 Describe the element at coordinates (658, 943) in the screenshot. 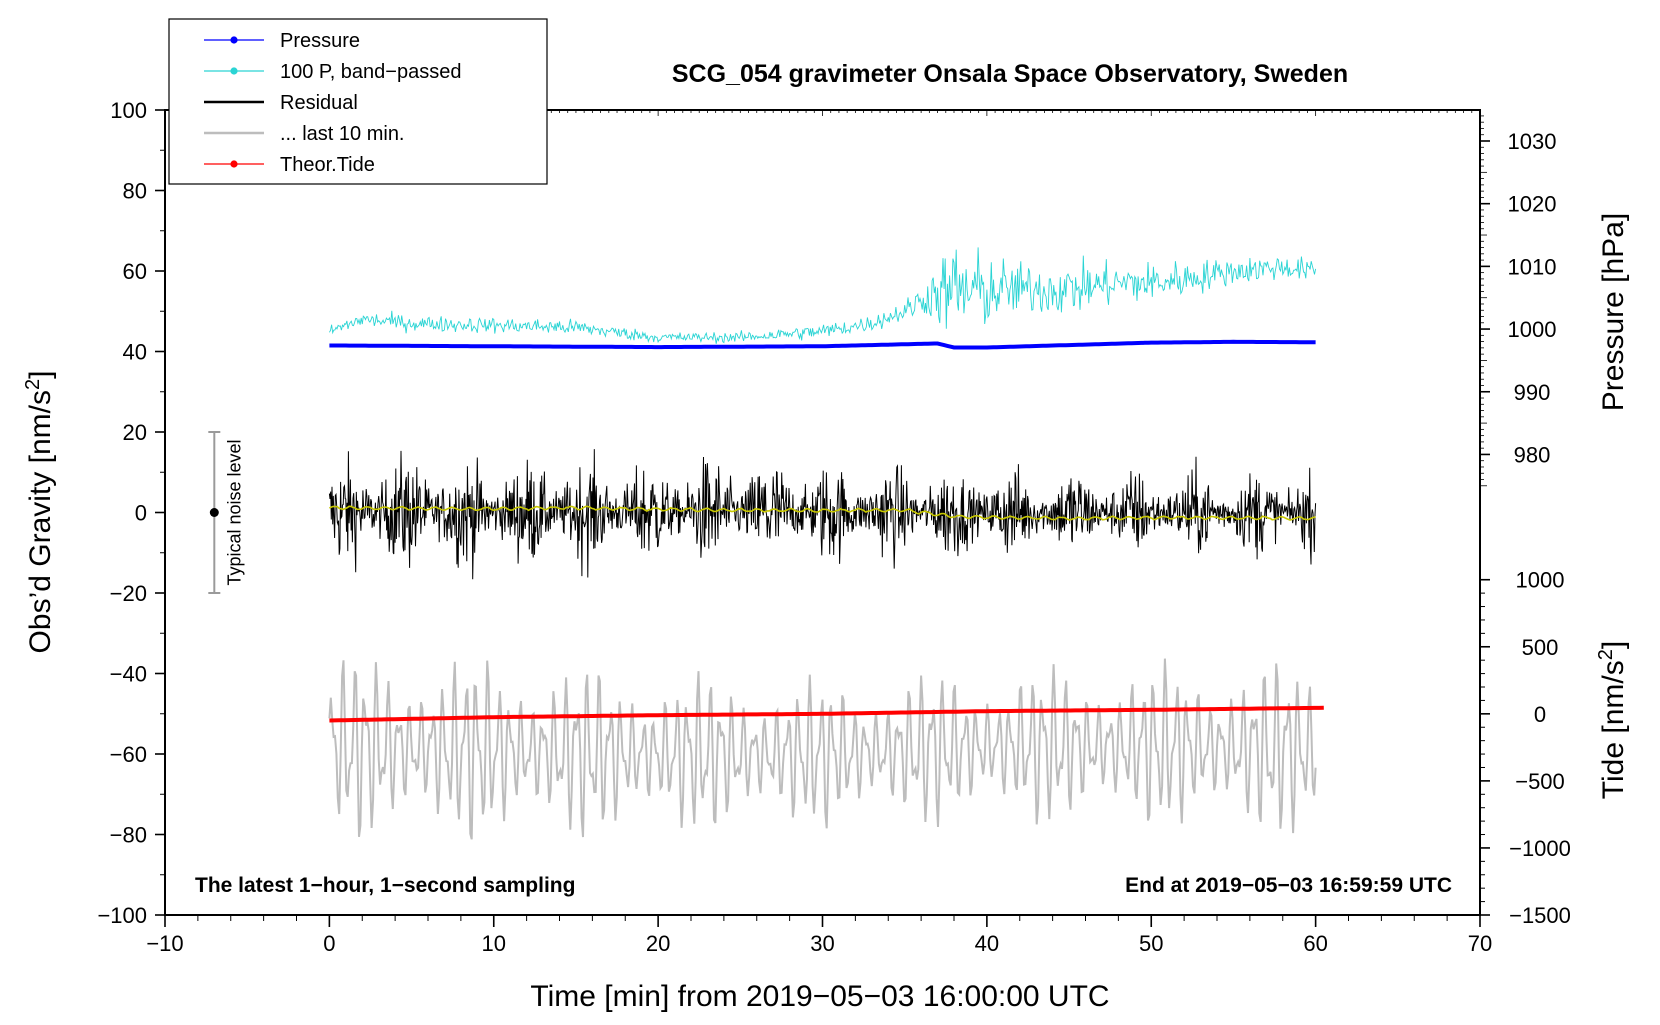

I see `x-tick-label: 20` at that location.